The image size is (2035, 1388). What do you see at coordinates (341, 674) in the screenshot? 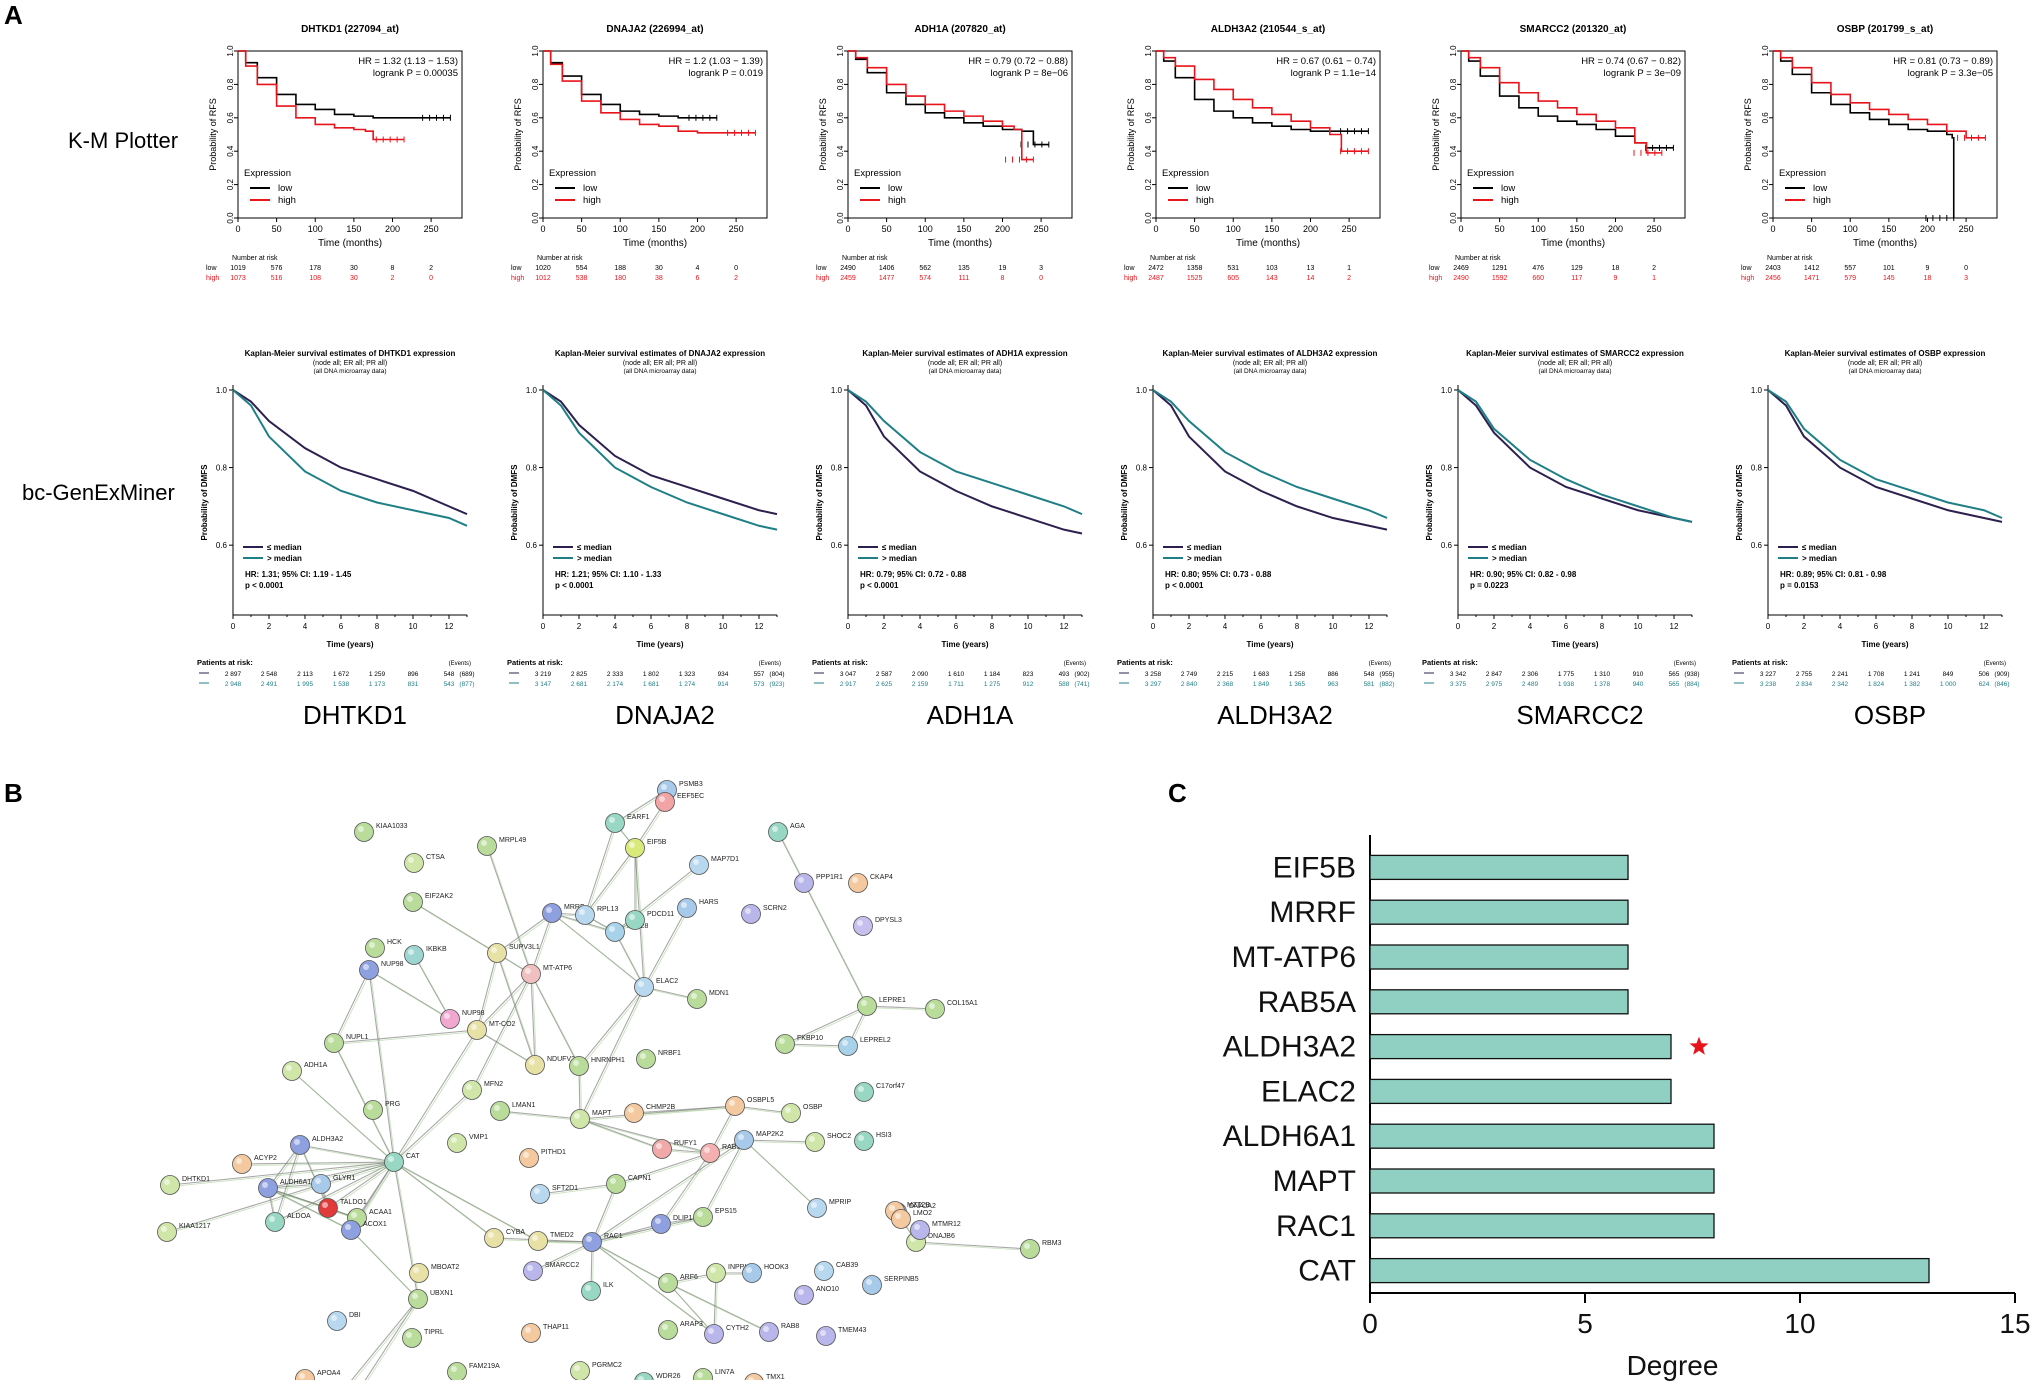
I see `bc-risk-low-value: 1 672` at bounding box center [341, 674].